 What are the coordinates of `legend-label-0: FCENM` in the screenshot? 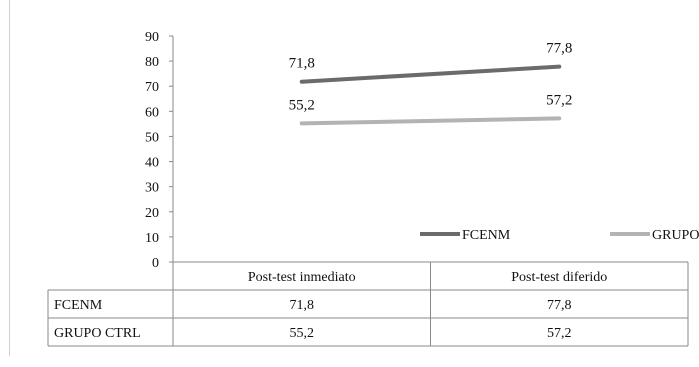 It's located at (486, 235).